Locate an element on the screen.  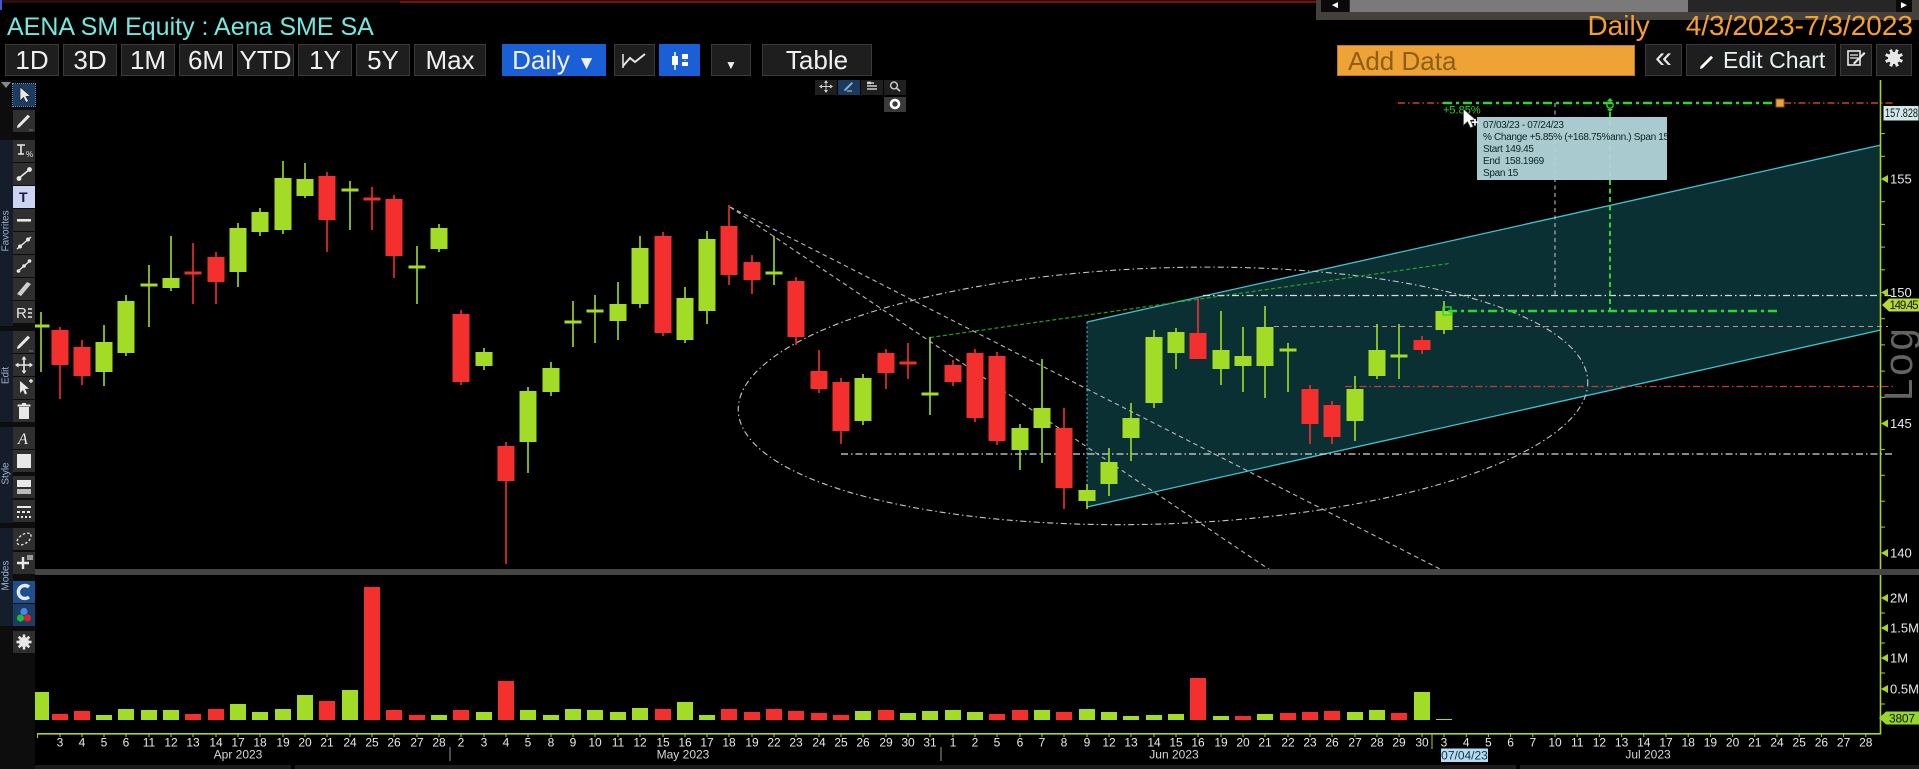
svg-text: Jun 2023 is located at coordinates (1174, 755).